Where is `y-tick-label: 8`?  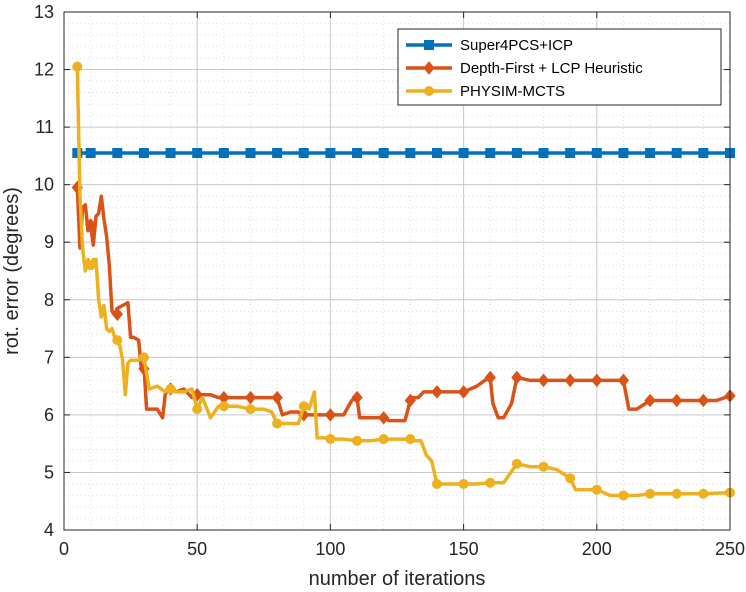 y-tick-label: 8 is located at coordinates (49, 300).